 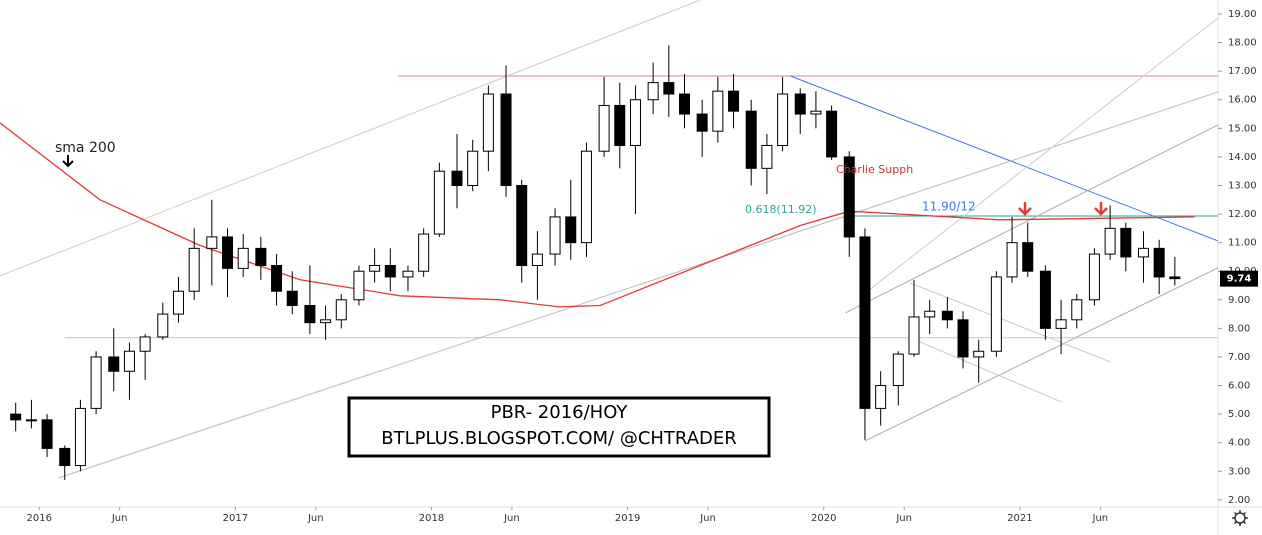 What do you see at coordinates (1239, 386) in the screenshot?
I see `y-tick-label: 6.00` at bounding box center [1239, 386].